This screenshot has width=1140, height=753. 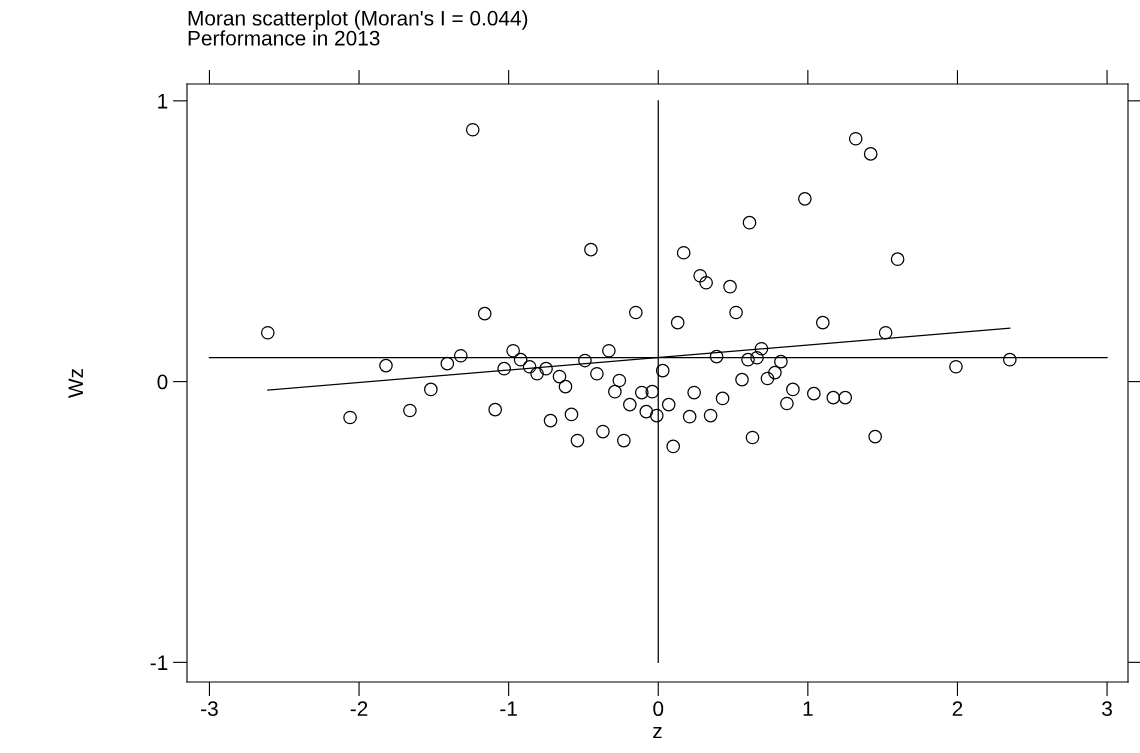 I want to click on chart-subtitle: Performance in 2013, so click(x=284, y=38).